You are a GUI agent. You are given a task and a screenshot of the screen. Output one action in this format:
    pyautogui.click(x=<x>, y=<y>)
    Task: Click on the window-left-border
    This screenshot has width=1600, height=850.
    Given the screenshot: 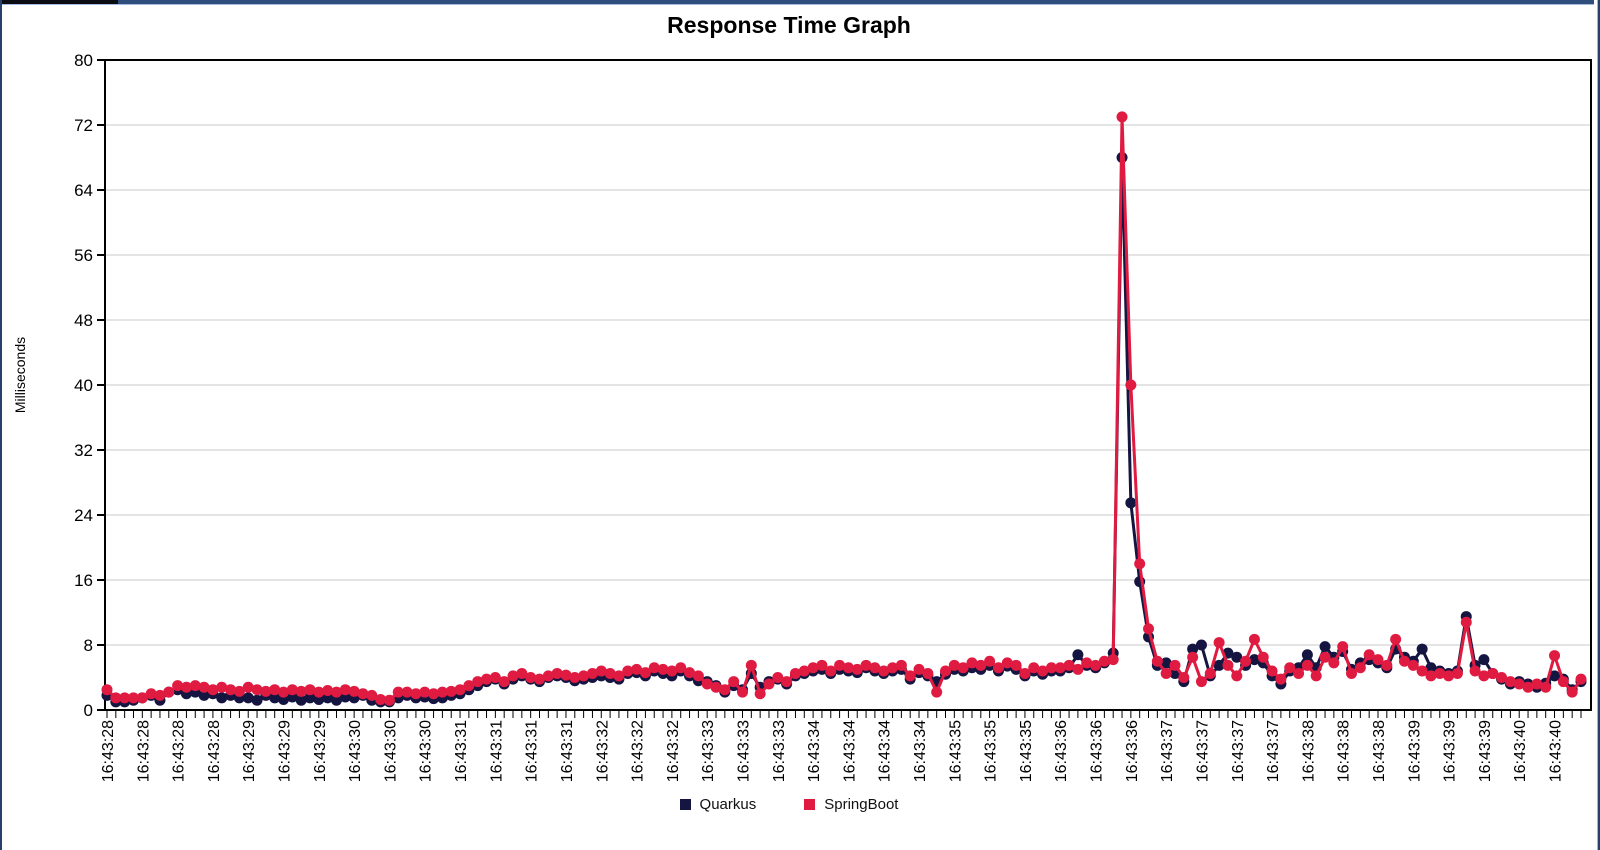 What is the action you would take?
    pyautogui.click(x=1, y=425)
    